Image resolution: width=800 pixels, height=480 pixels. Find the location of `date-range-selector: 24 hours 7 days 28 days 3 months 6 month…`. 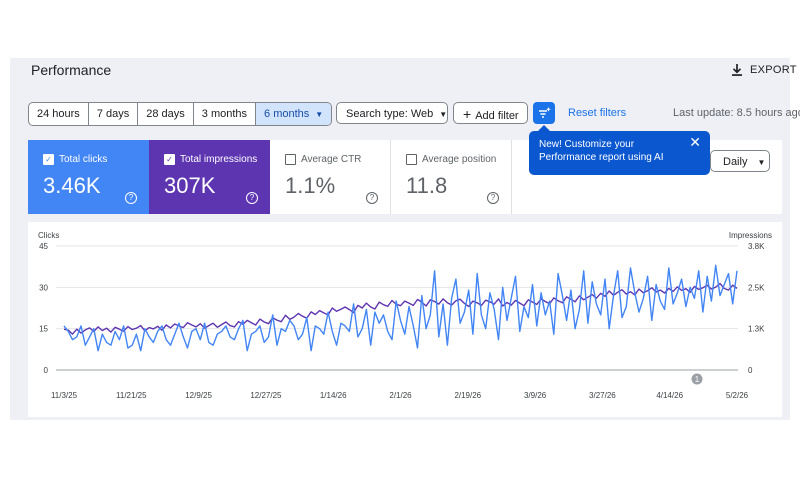

date-range-selector: 24 hours 7 days 28 days 3 months 6 month… is located at coordinates (180, 114).